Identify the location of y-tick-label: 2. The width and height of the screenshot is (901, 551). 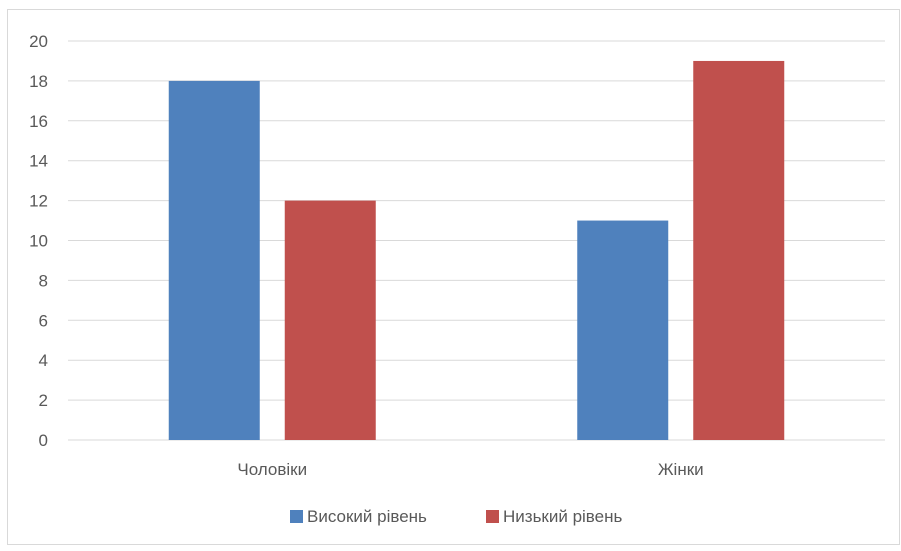
(43, 400).